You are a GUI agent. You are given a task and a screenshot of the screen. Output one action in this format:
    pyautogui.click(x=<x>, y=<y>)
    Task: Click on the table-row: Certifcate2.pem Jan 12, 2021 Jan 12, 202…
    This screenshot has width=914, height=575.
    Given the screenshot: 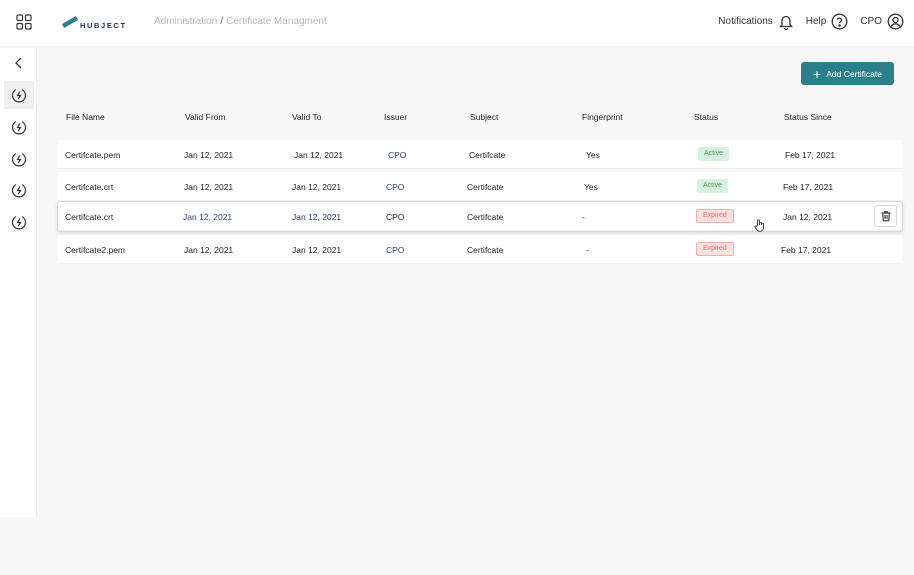 What is the action you would take?
    pyautogui.click(x=480, y=249)
    